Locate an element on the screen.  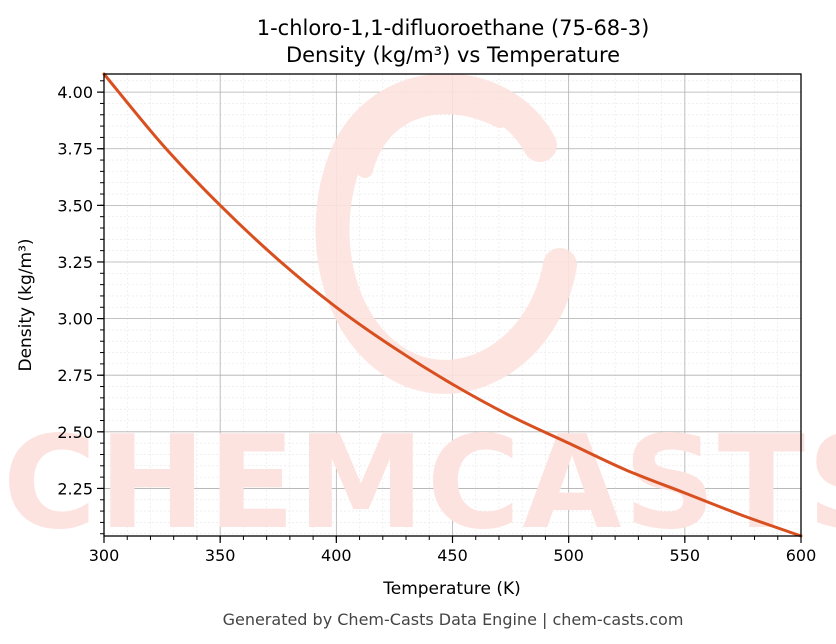
x-tick-label: 500 is located at coordinates (568, 555).